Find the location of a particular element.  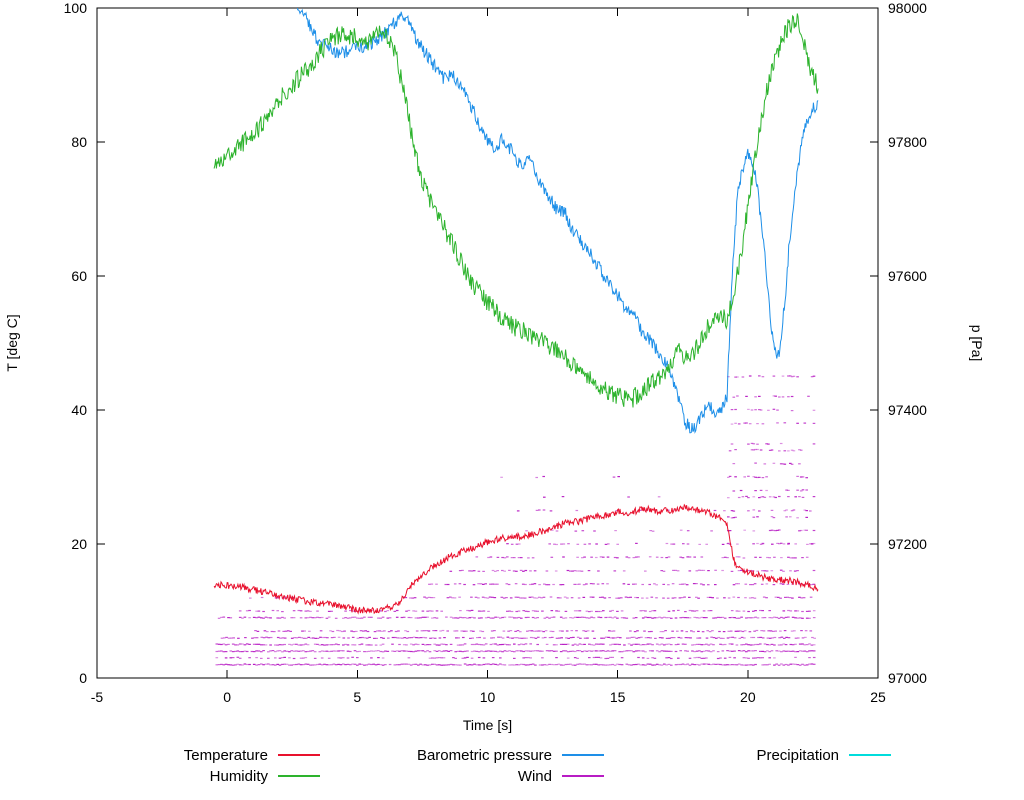

x-tick-label: 5 is located at coordinates (357, 697).